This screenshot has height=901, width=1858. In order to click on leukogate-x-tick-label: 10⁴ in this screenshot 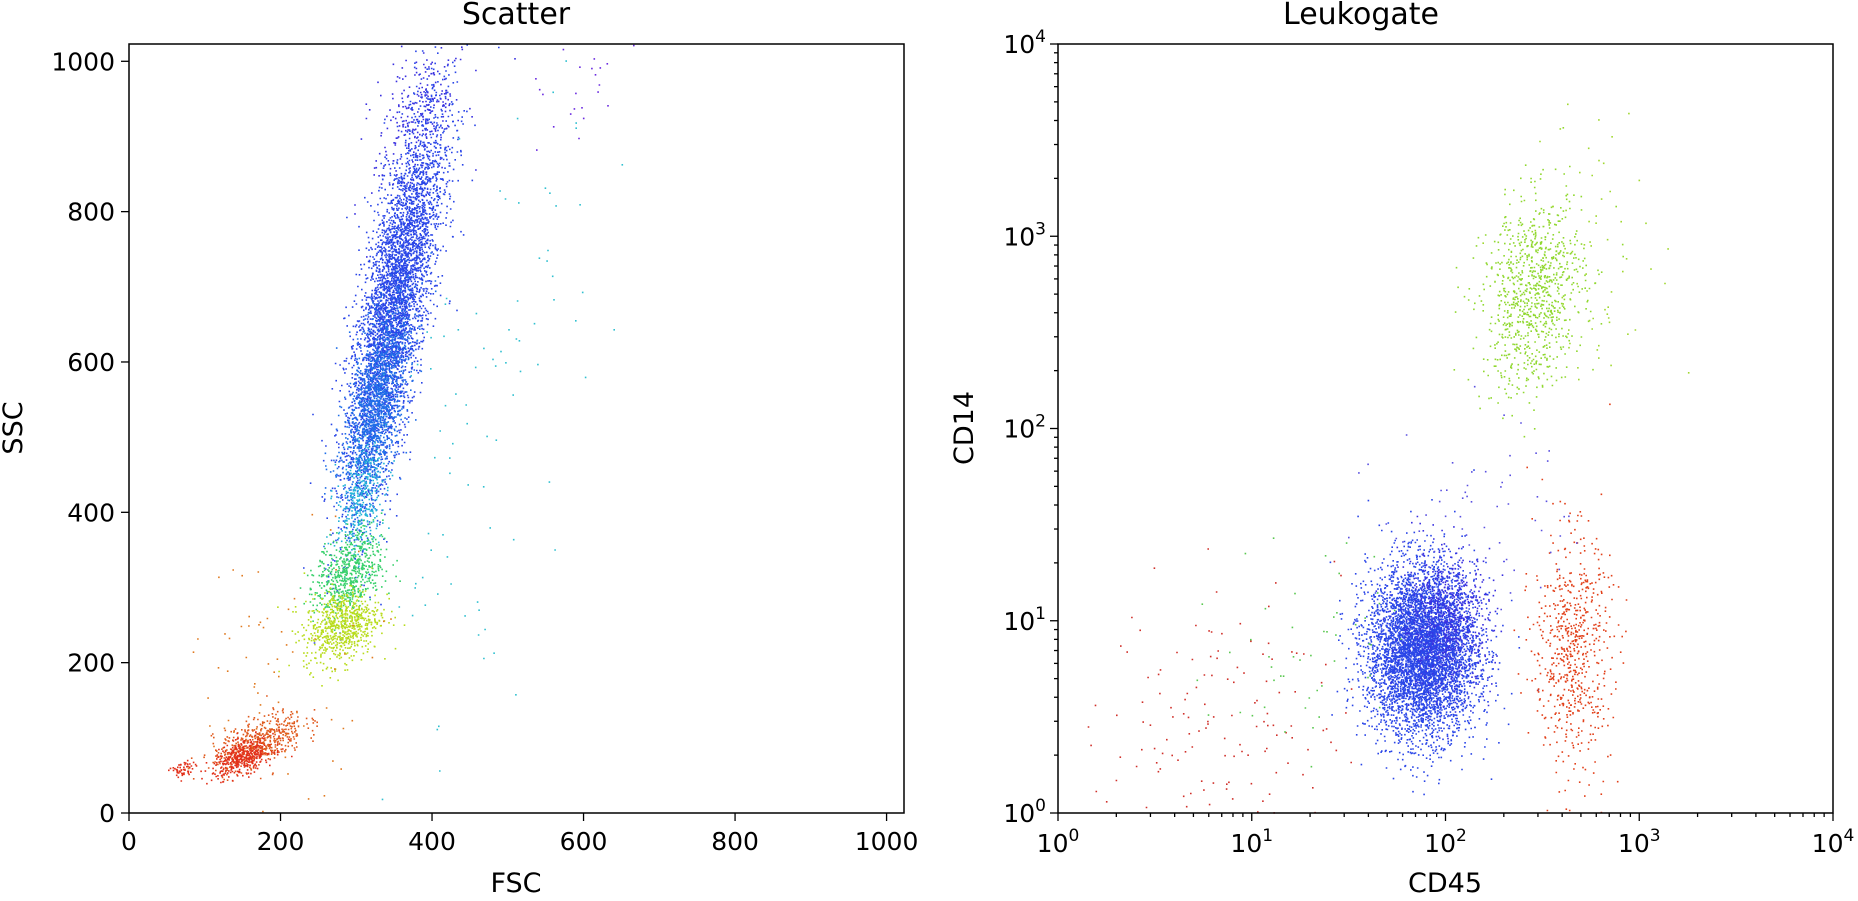, I will do `click(1833, 842)`.